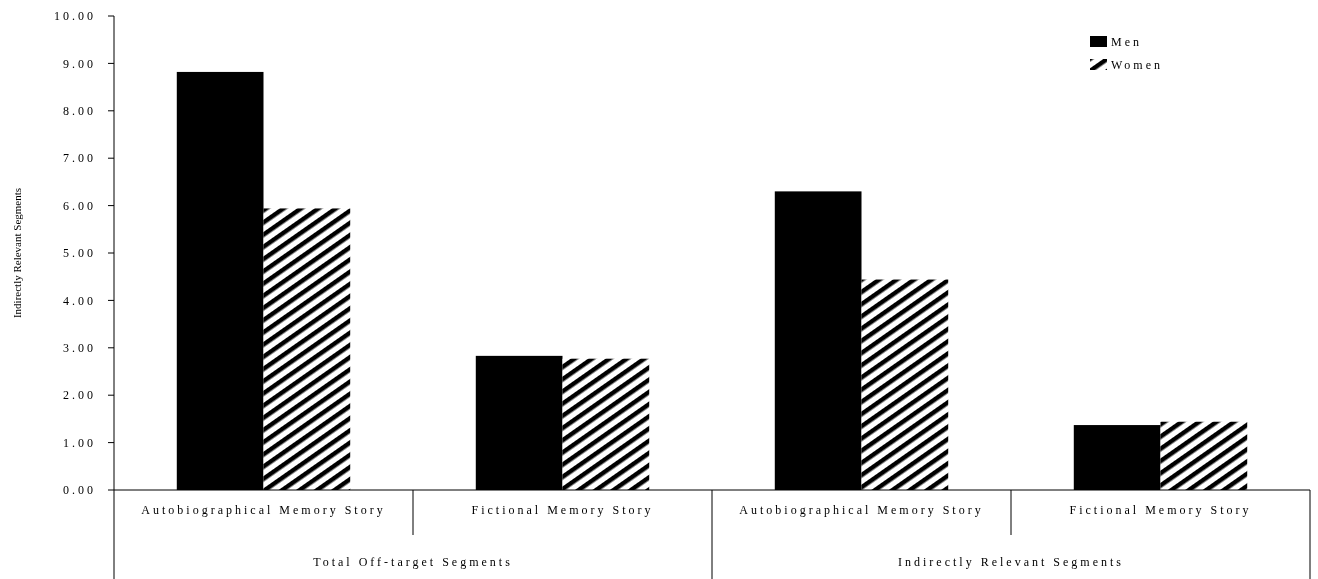 This screenshot has width=1318, height=579. What do you see at coordinates (75, 16) in the screenshot?
I see `y-tick-label: 10.00` at bounding box center [75, 16].